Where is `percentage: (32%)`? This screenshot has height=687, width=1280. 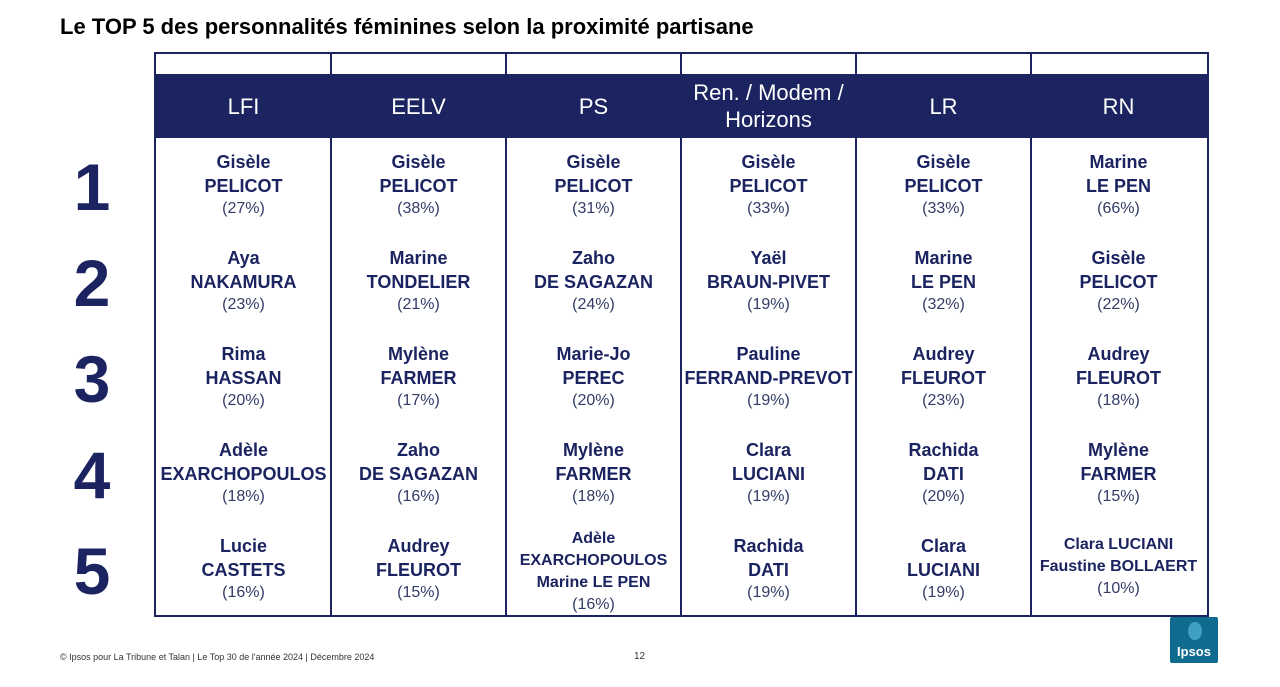 percentage: (32%) is located at coordinates (943, 304).